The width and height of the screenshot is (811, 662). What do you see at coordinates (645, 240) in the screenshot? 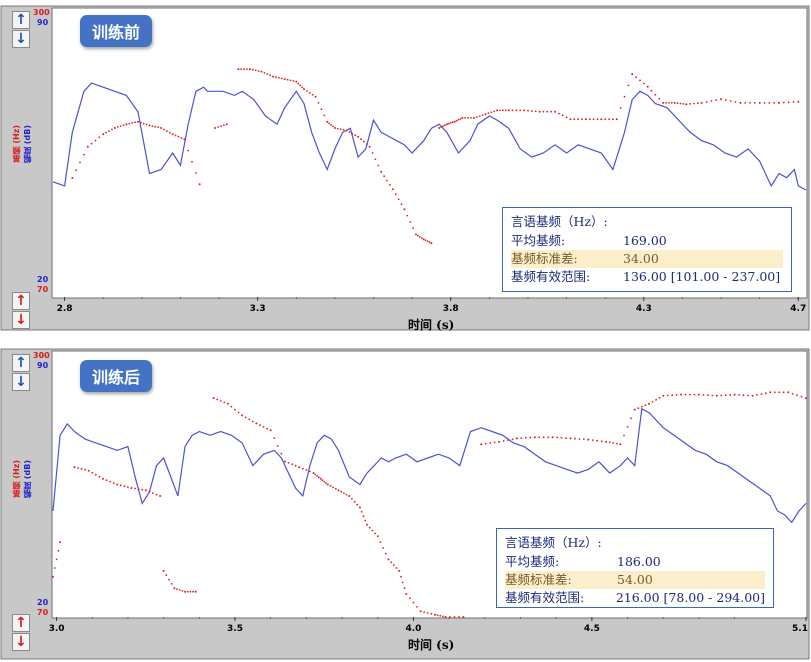
I see `mean-pitch-value: 169.00` at bounding box center [645, 240].